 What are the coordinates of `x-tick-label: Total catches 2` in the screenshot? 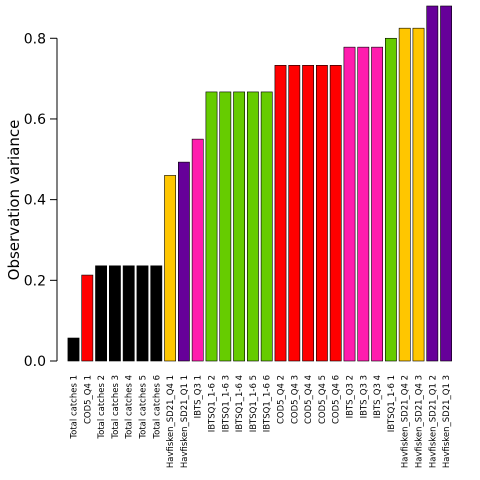 It's located at (102, 407).